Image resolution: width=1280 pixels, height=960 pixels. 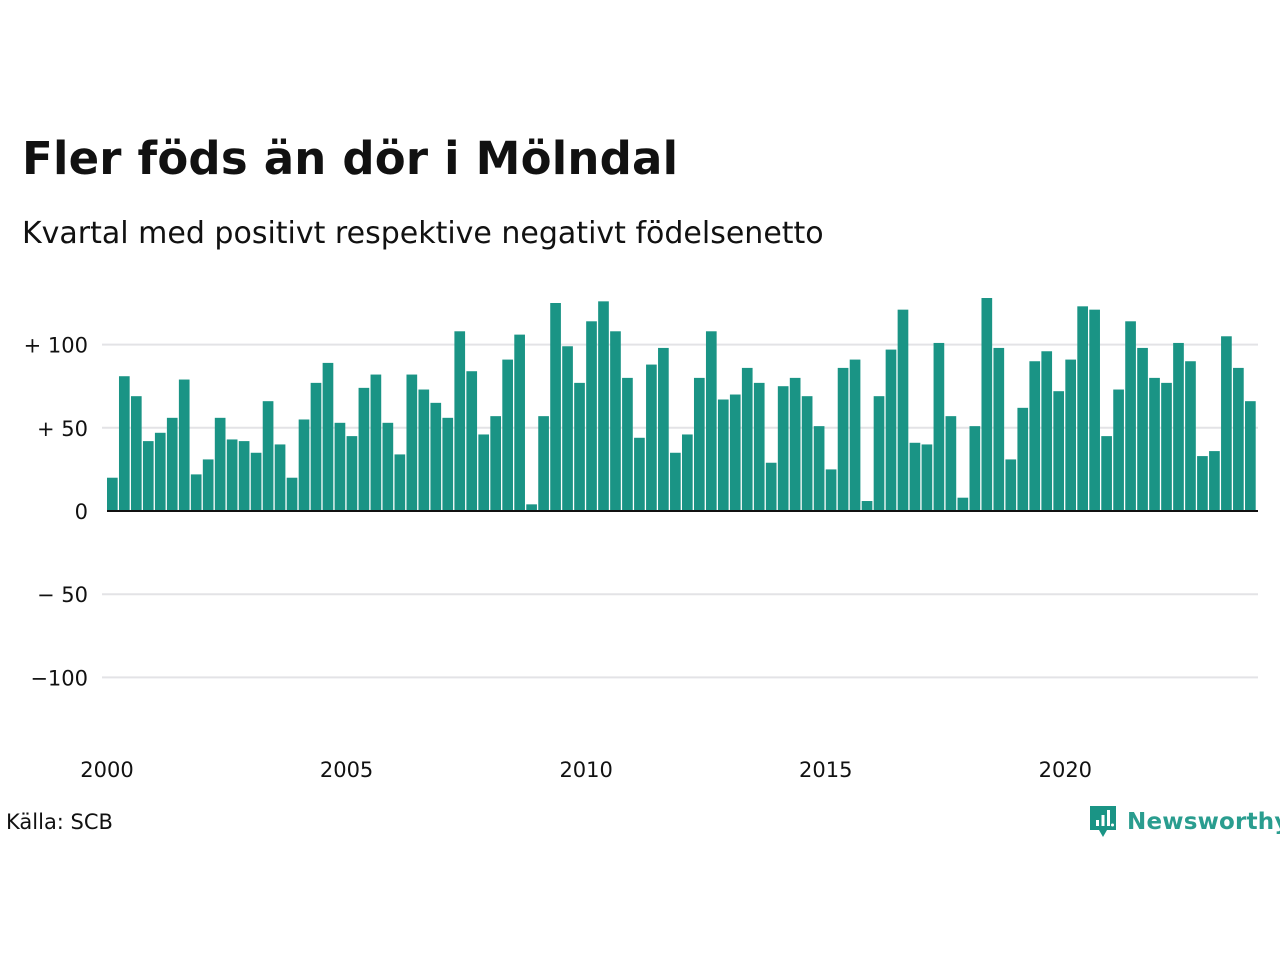 I want to click on x-axis-ticks: 2000 2005 2010 2015 2020, so click(x=586, y=770).